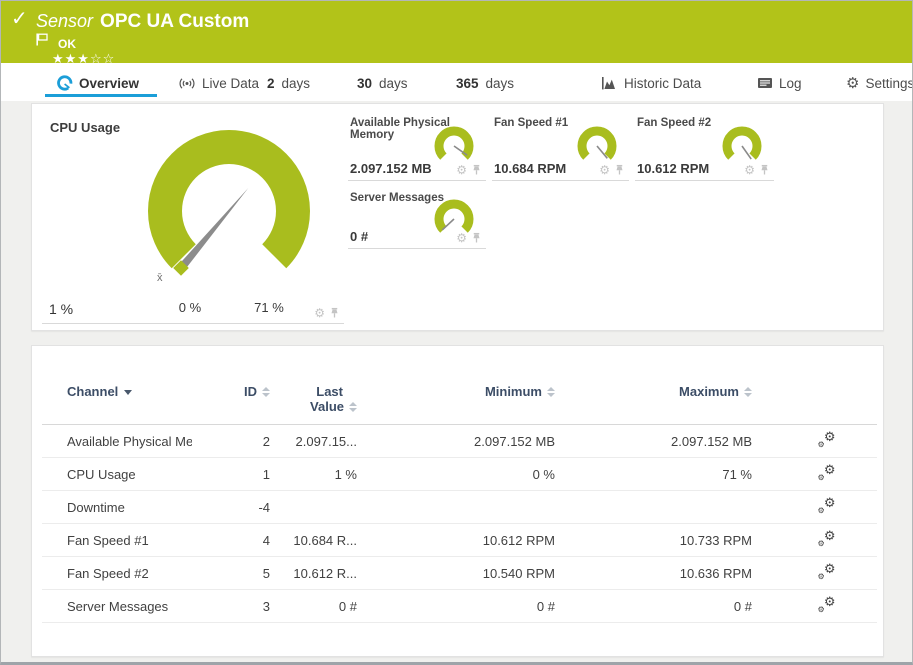 The image size is (913, 665). What do you see at coordinates (653, 507) in the screenshot?
I see `channel-maximum` at bounding box center [653, 507].